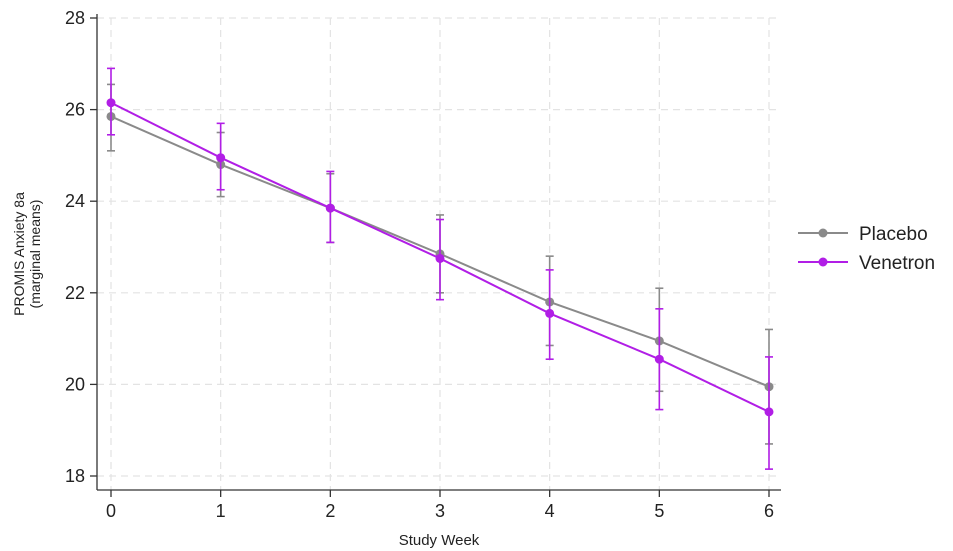  What do you see at coordinates (75, 476) in the screenshot?
I see `y-tick-label-18: 18` at bounding box center [75, 476].